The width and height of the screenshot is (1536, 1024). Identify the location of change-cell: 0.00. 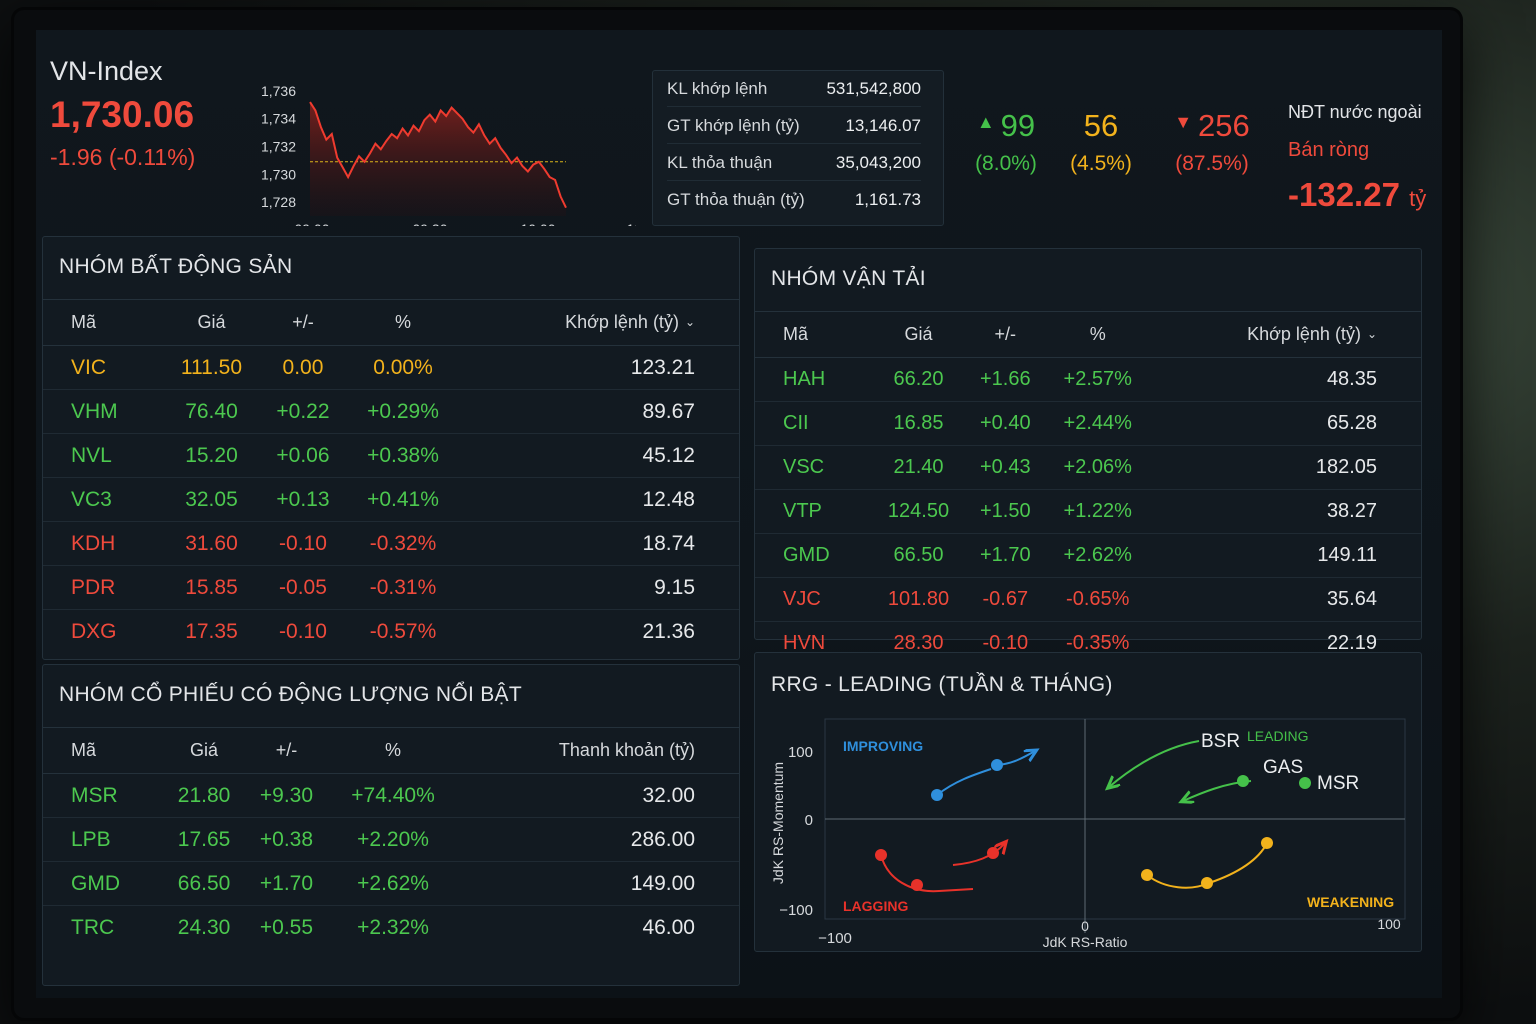
(303, 367).